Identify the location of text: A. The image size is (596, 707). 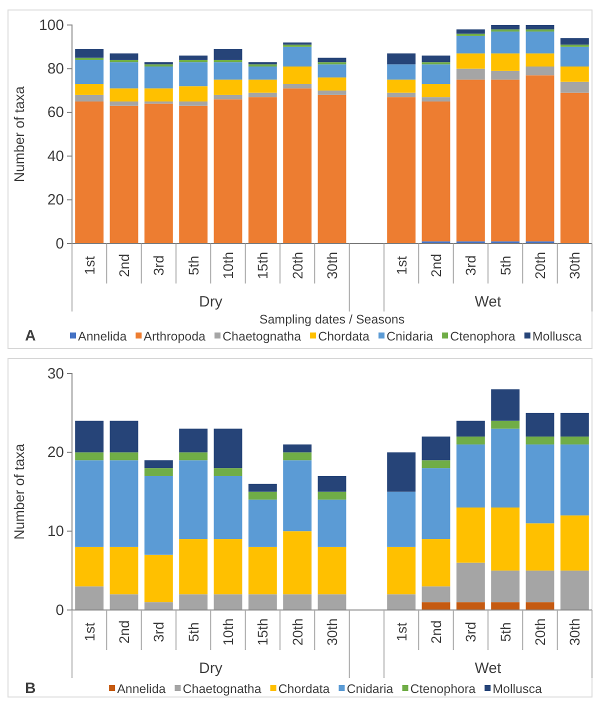
(30, 336).